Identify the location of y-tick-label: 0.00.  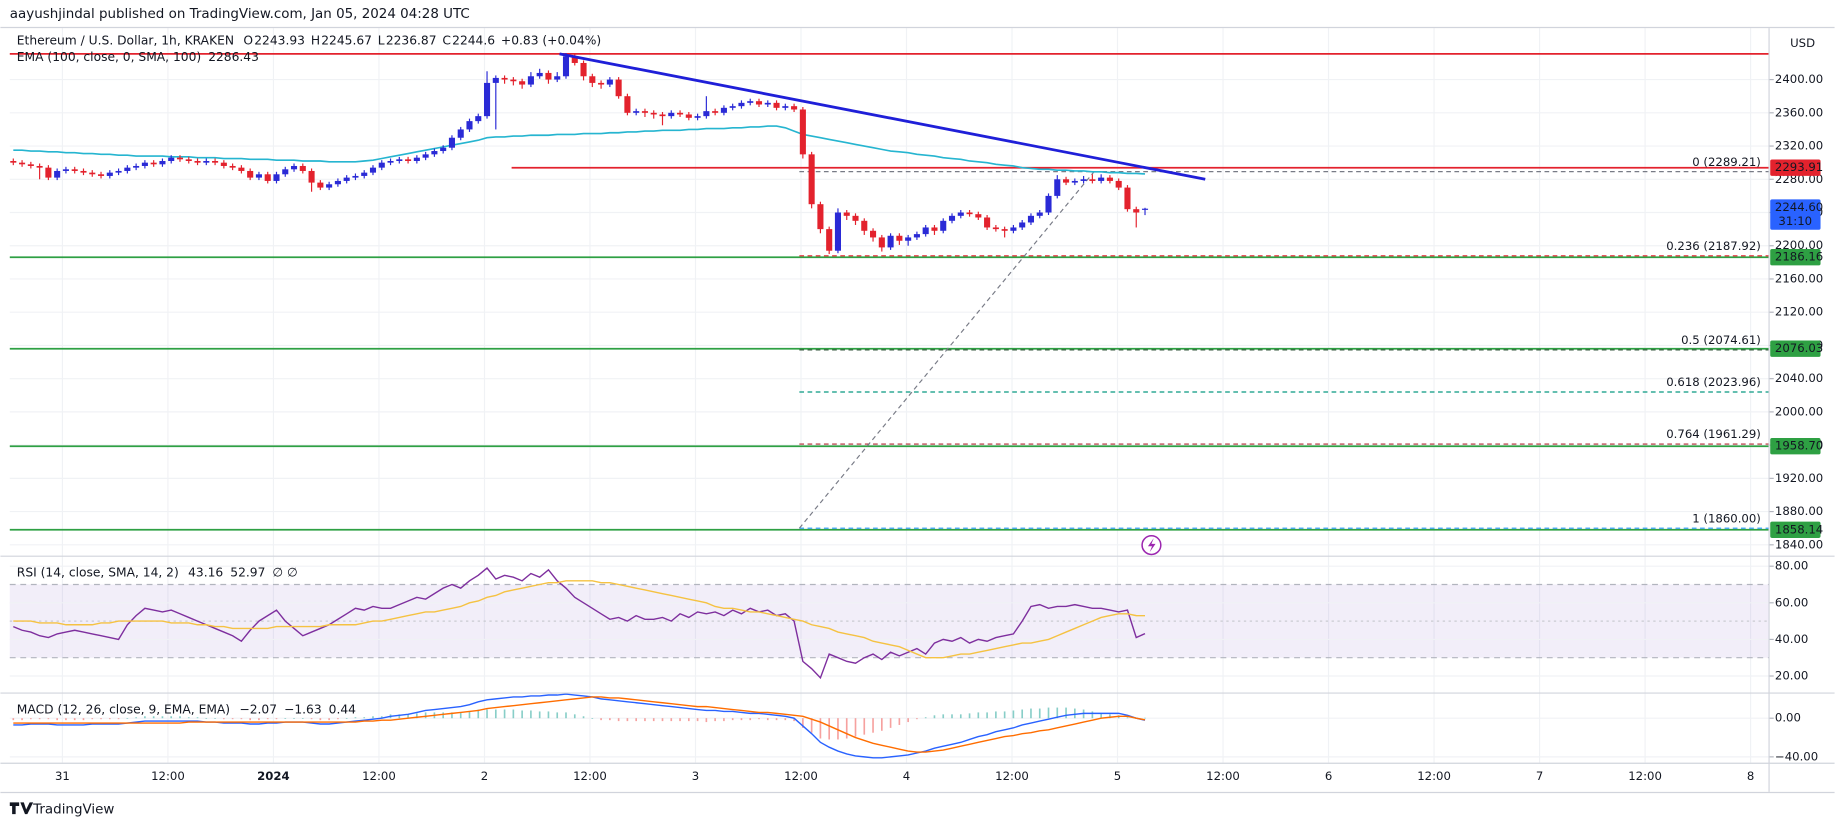
(1788, 718).